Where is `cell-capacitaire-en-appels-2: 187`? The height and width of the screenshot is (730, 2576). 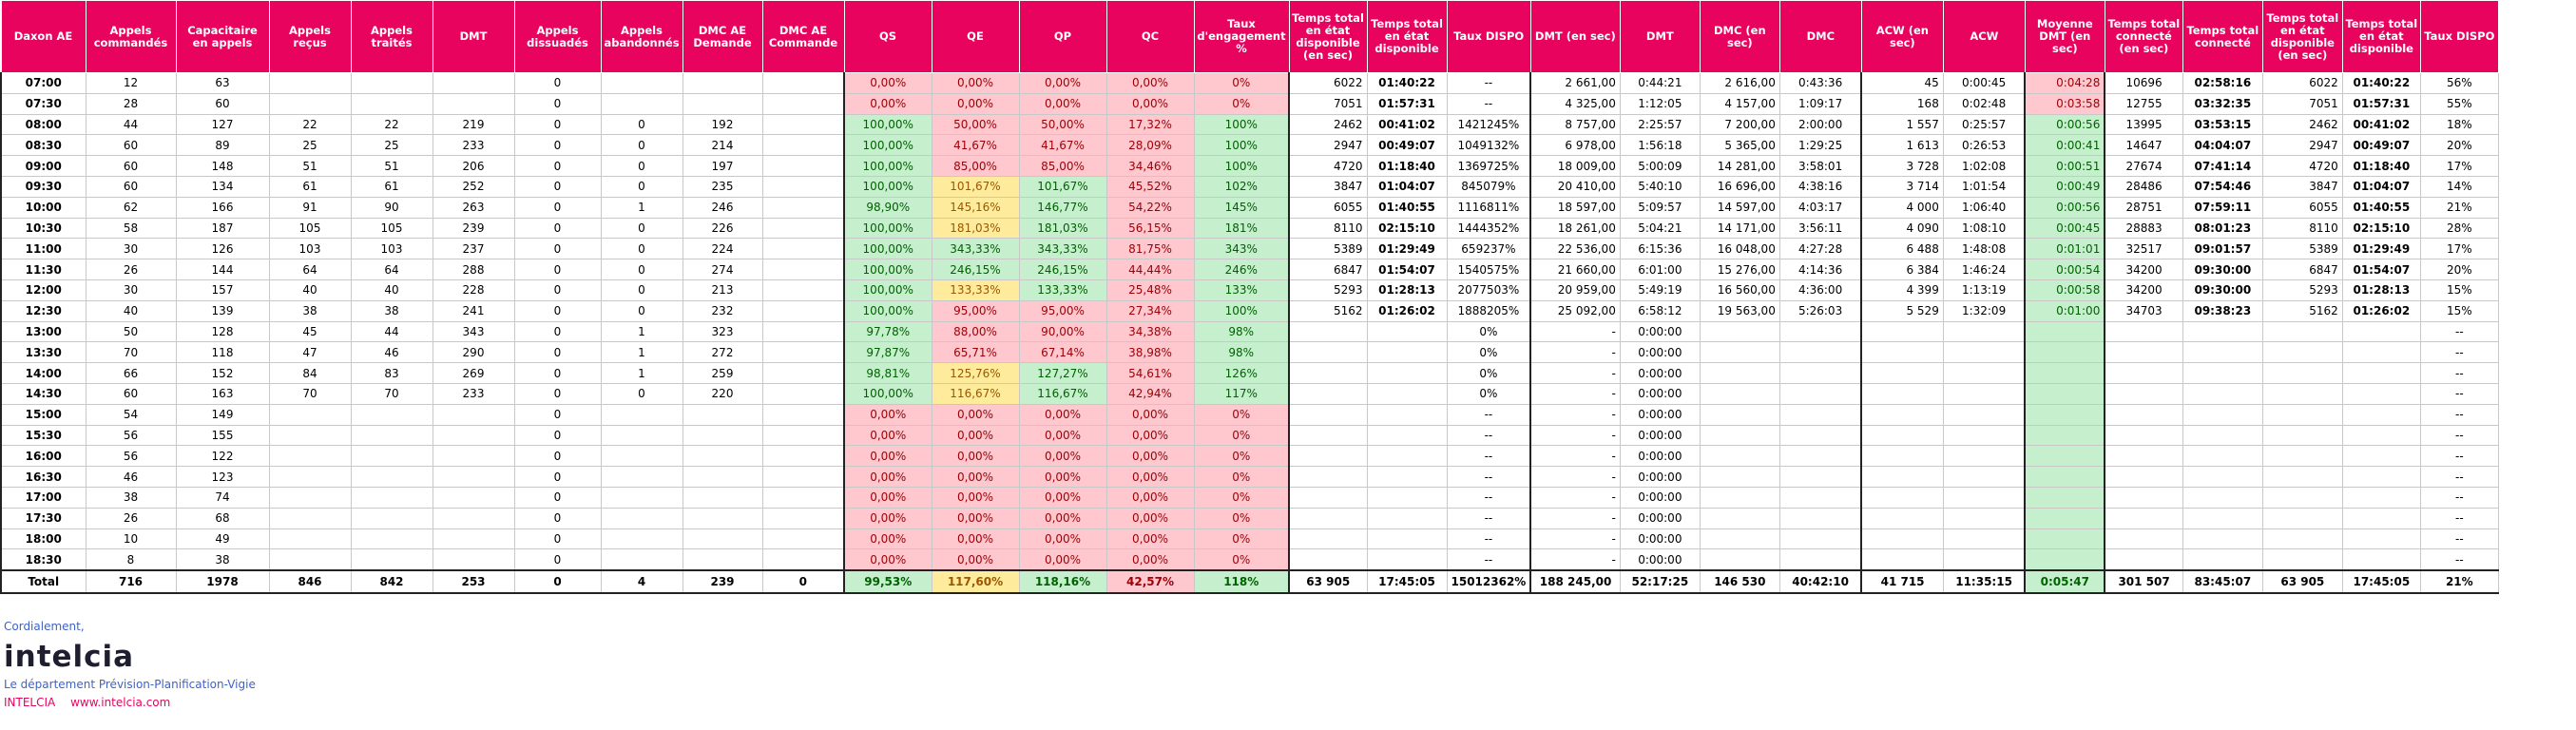 cell-capacitaire-en-appels-2: 187 is located at coordinates (222, 228).